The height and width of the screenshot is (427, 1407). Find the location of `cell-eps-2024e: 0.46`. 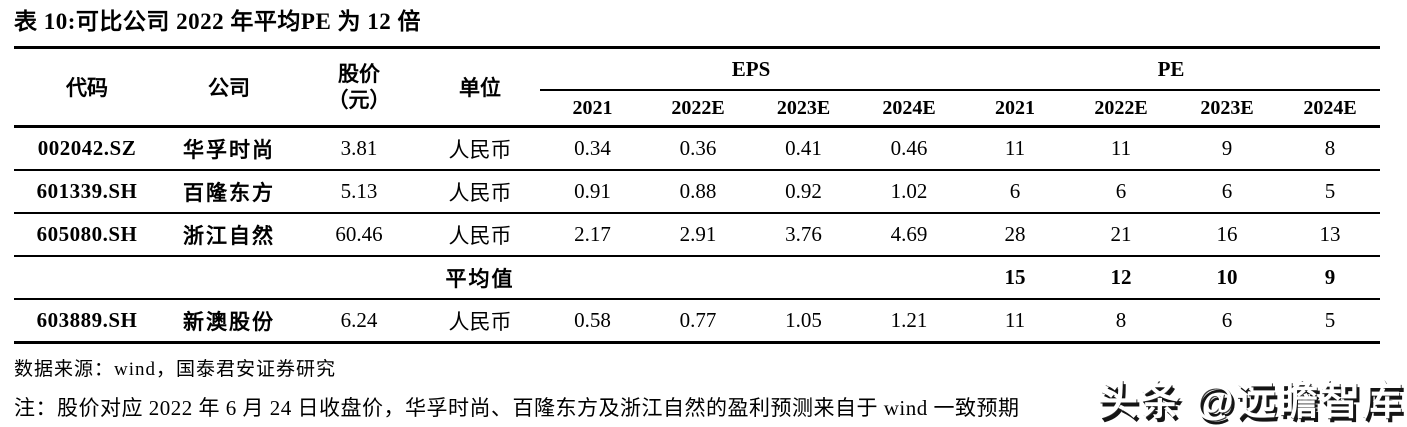

cell-eps-2024e: 0.46 is located at coordinates (909, 148).